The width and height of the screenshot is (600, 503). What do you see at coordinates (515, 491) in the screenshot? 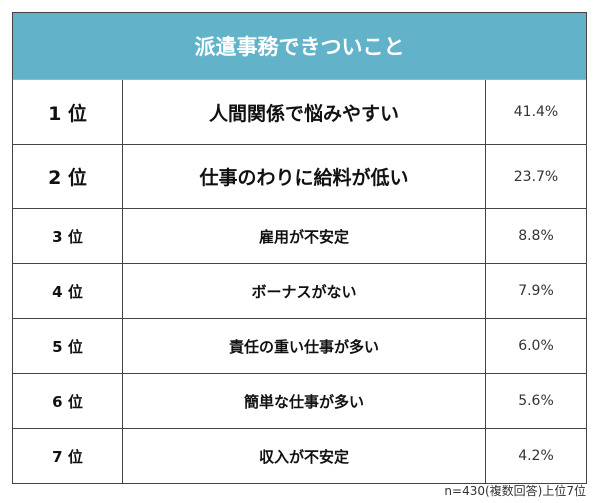
I see `sample-note: n=430(複数回答)上位7位` at bounding box center [515, 491].